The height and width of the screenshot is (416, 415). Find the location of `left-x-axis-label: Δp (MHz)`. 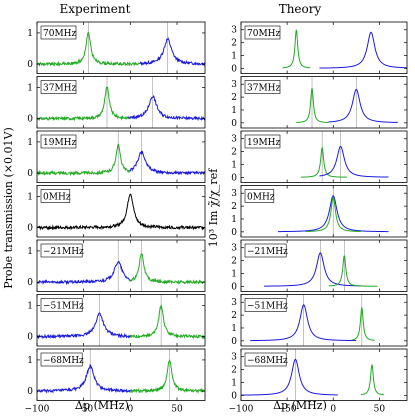

left-x-axis-label: Δp (MHz) is located at coordinates (102, 405).